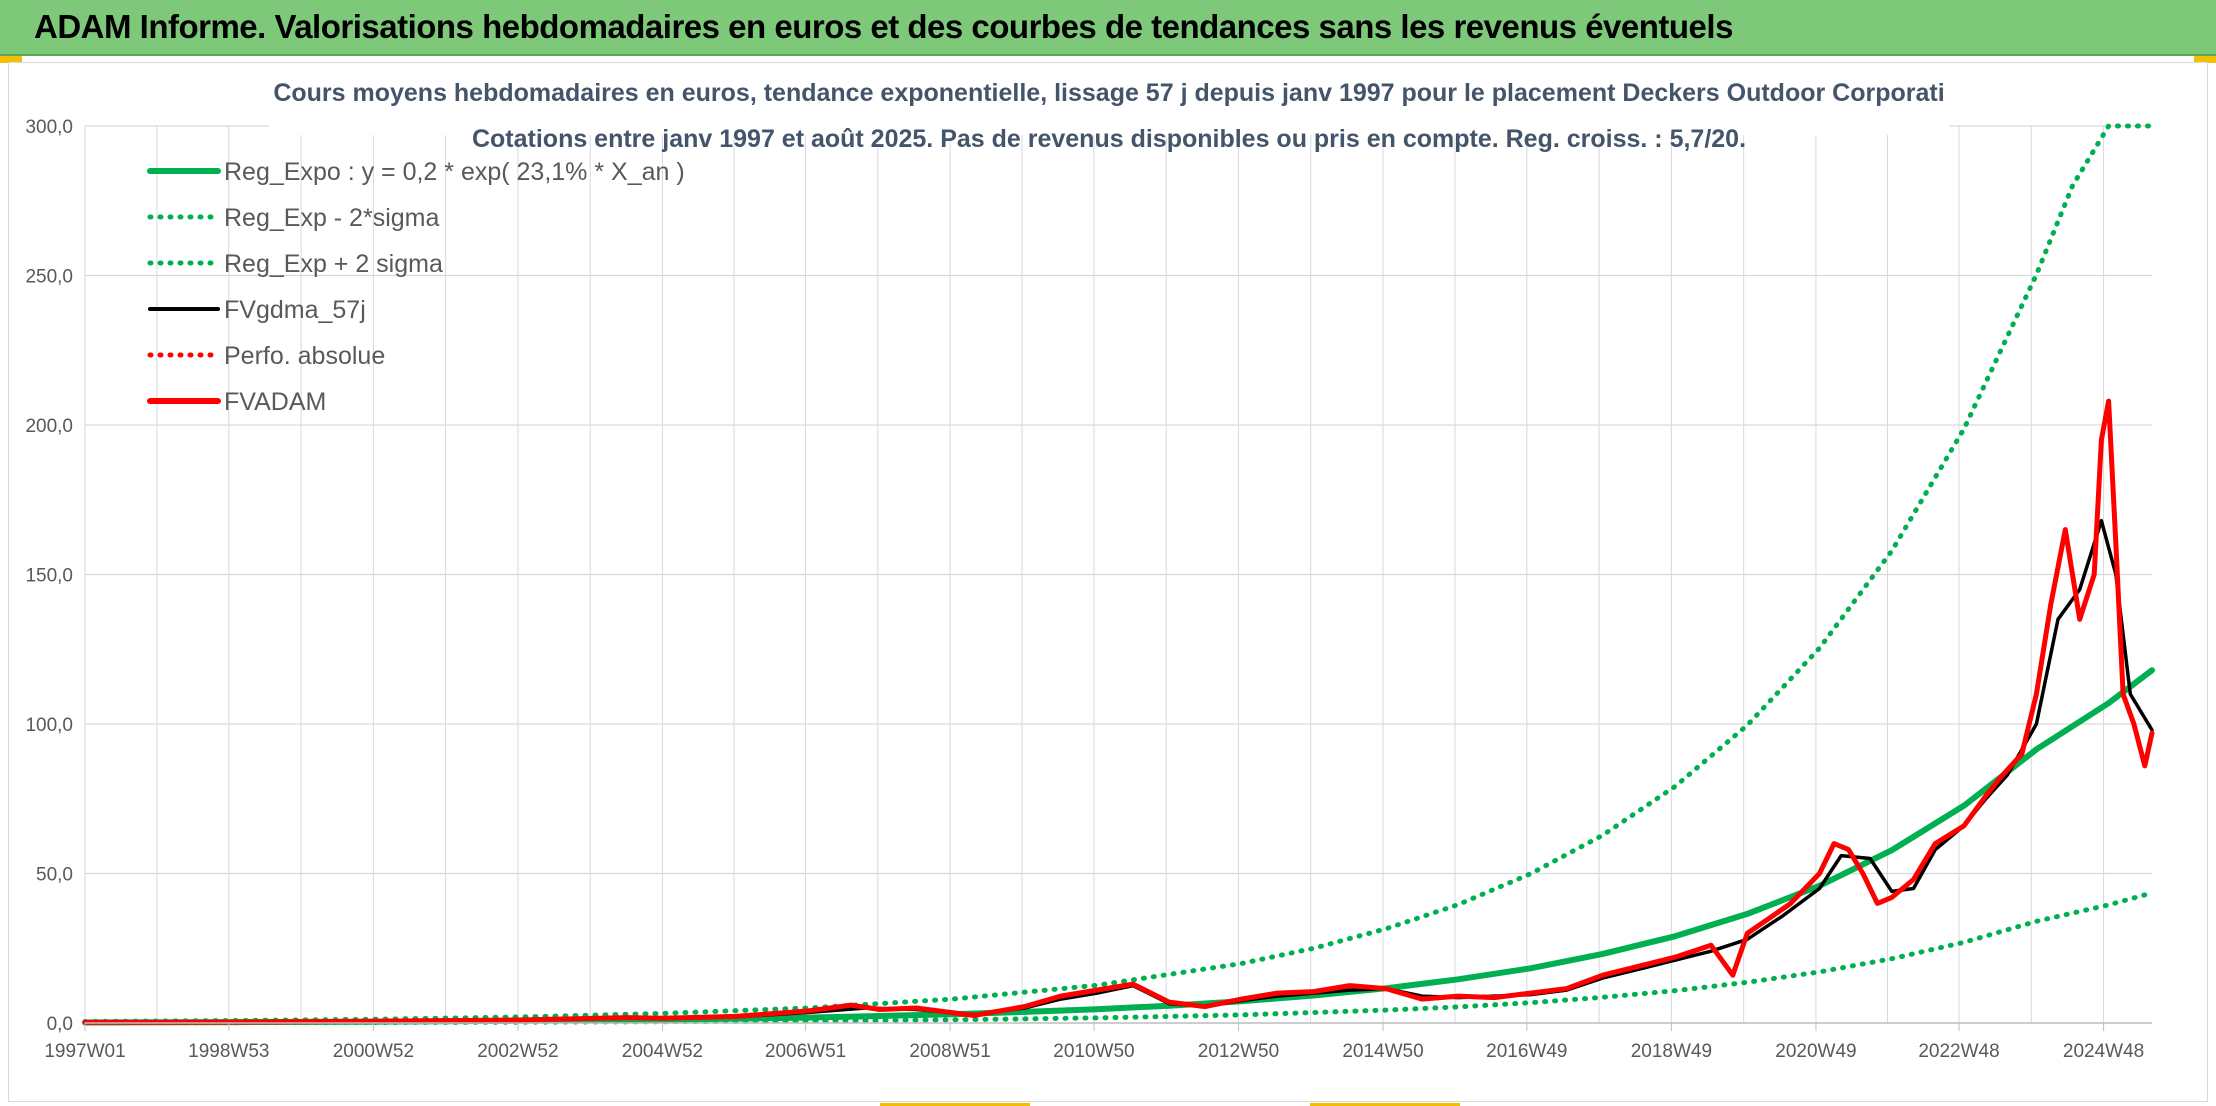 This screenshot has width=2216, height=1106. What do you see at coordinates (60, 1024) in the screenshot?
I see `y-tick-label: 0,0` at bounding box center [60, 1024].